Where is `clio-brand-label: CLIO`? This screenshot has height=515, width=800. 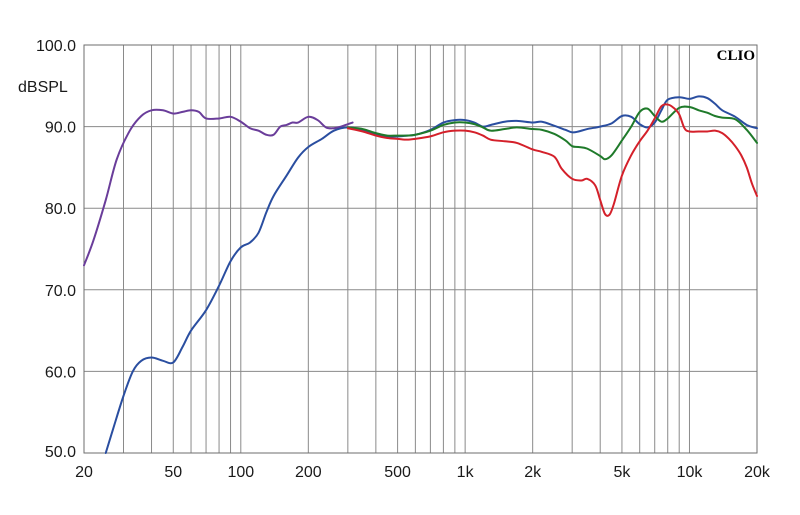 clio-brand-label: CLIO is located at coordinates (736, 56).